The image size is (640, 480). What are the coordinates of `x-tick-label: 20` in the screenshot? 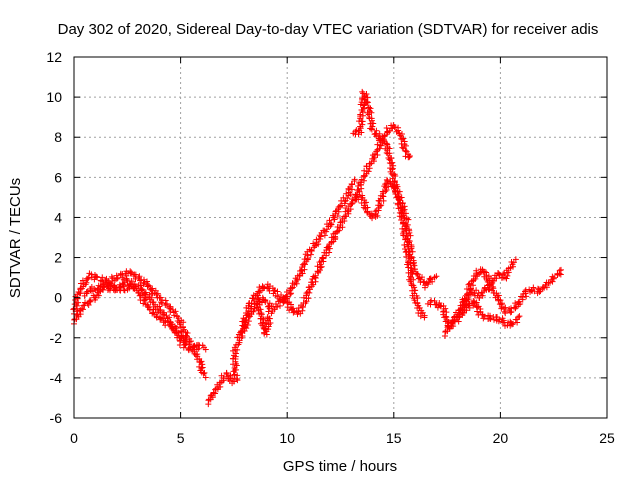 It's located at (501, 438).